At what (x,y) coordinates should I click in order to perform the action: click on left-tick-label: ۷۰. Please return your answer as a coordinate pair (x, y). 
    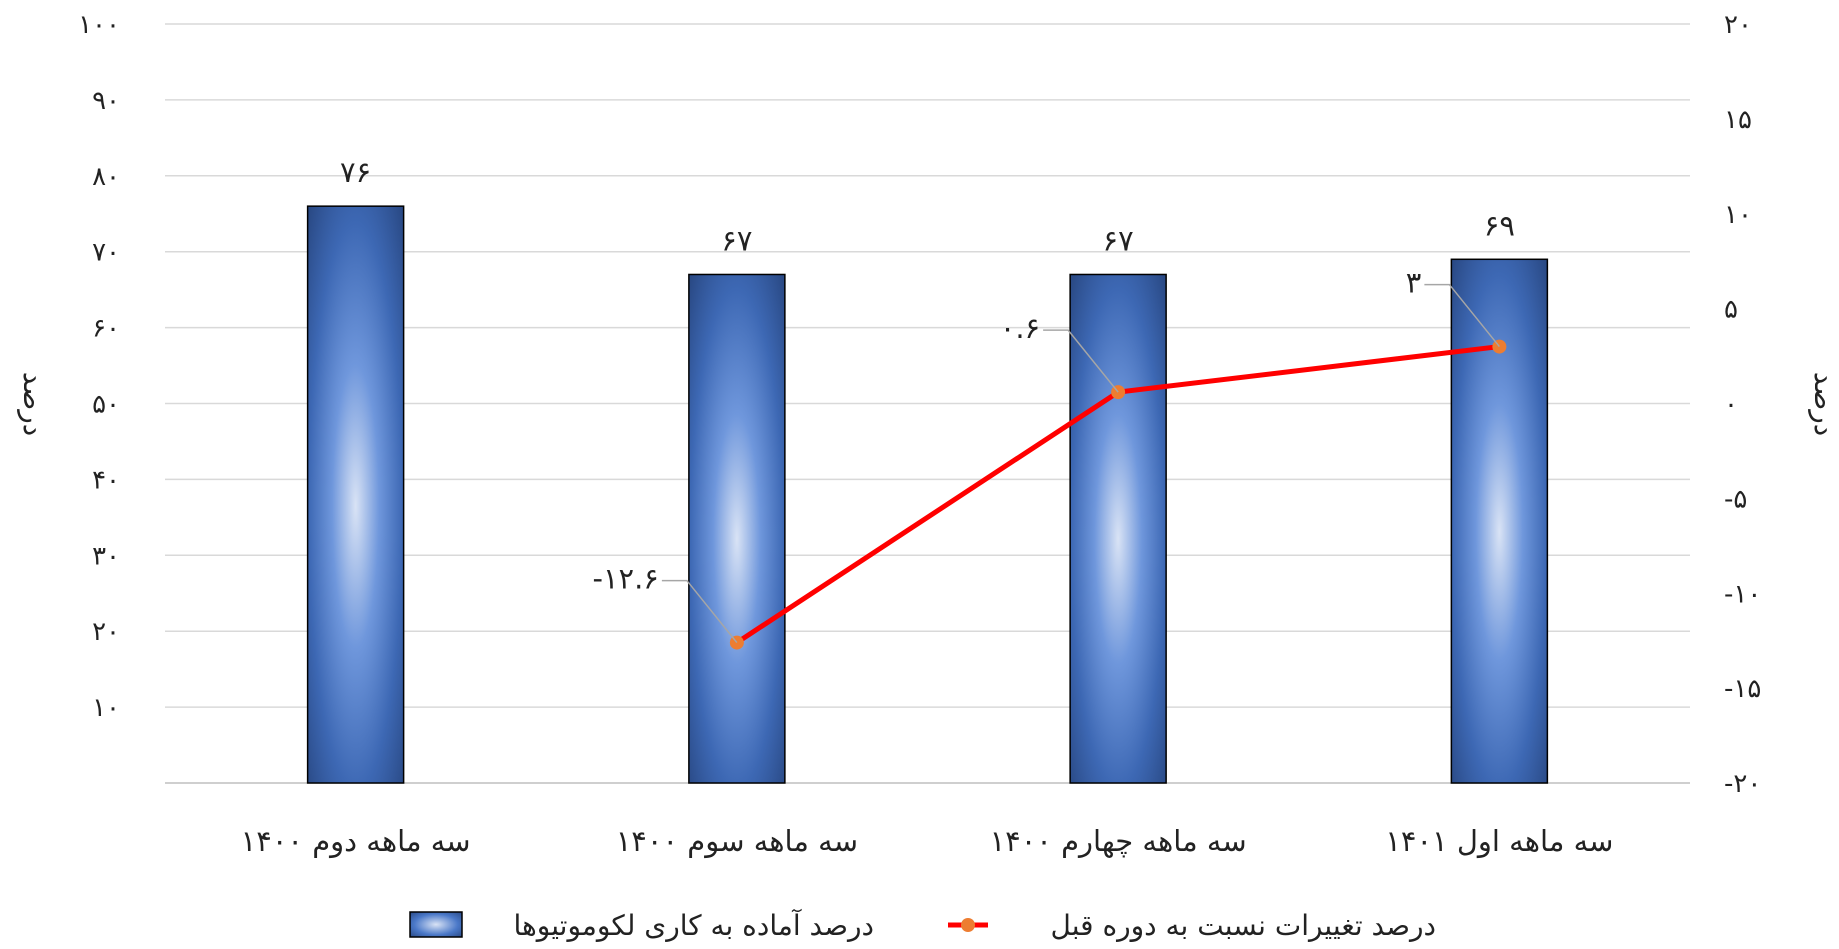
    Looking at the image, I should click on (106, 253).